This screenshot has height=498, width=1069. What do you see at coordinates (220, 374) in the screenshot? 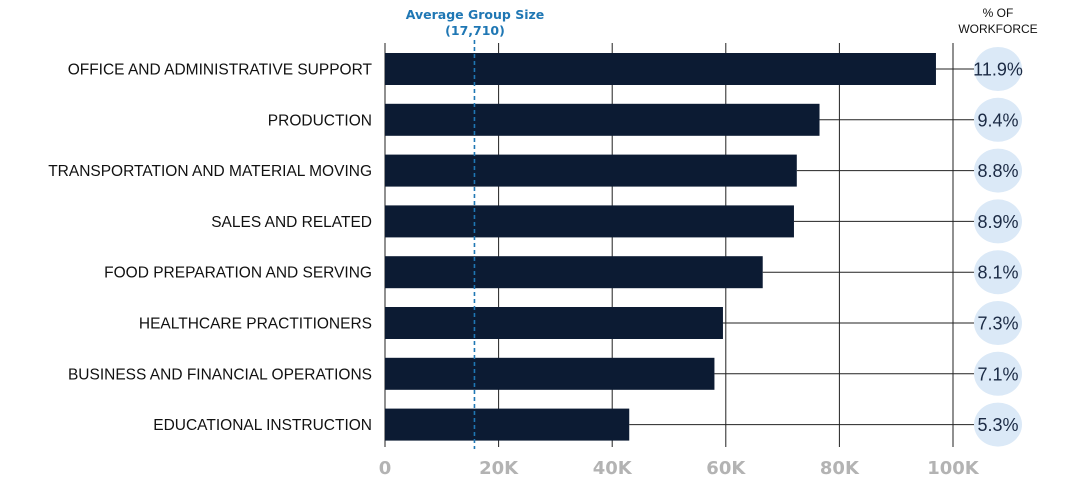
I see `category-label: BUSINESS AND FINANCIAL OPERATIONS` at bounding box center [220, 374].